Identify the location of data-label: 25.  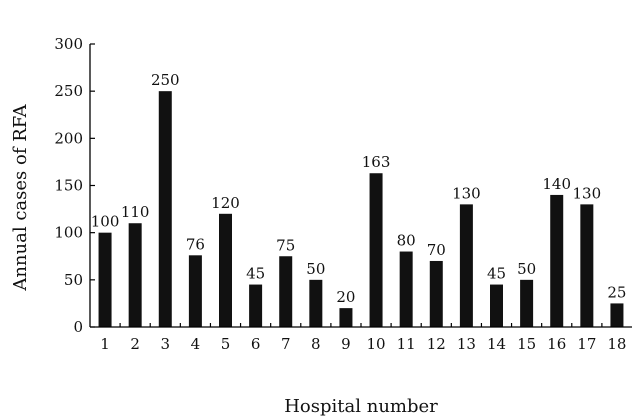
(616, 292).